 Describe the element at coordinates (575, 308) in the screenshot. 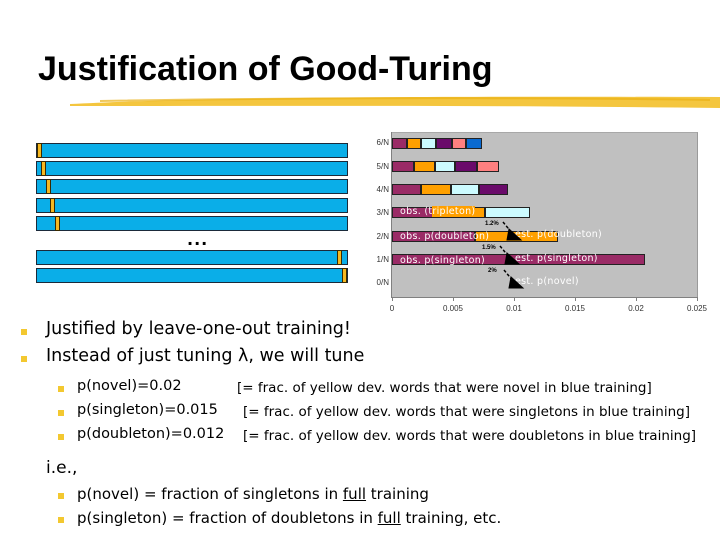

I see `x-tick-label: 0.015` at that location.